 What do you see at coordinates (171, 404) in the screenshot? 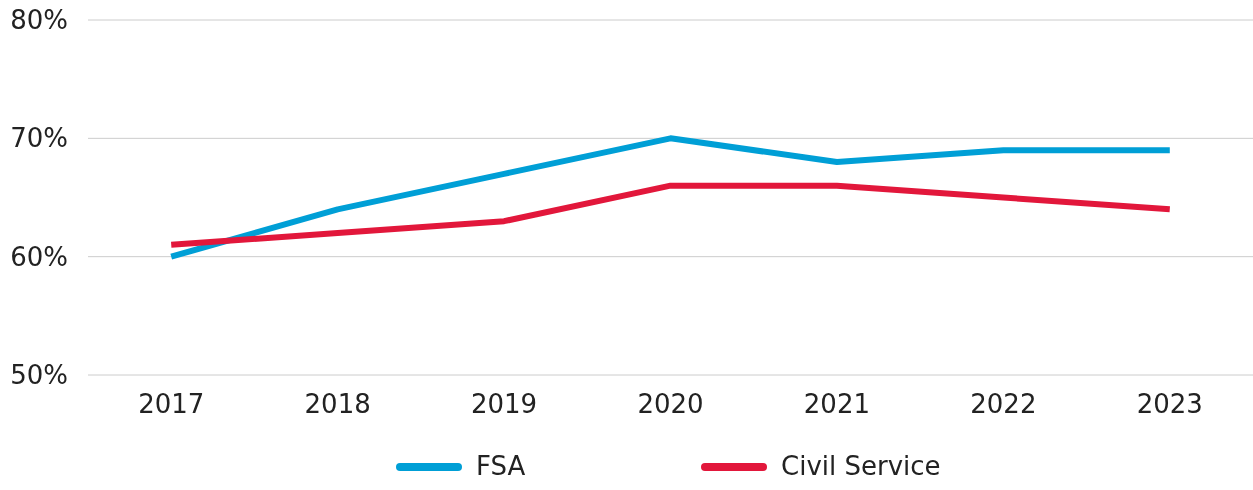
I see `x-tick-label: 2017` at bounding box center [171, 404].